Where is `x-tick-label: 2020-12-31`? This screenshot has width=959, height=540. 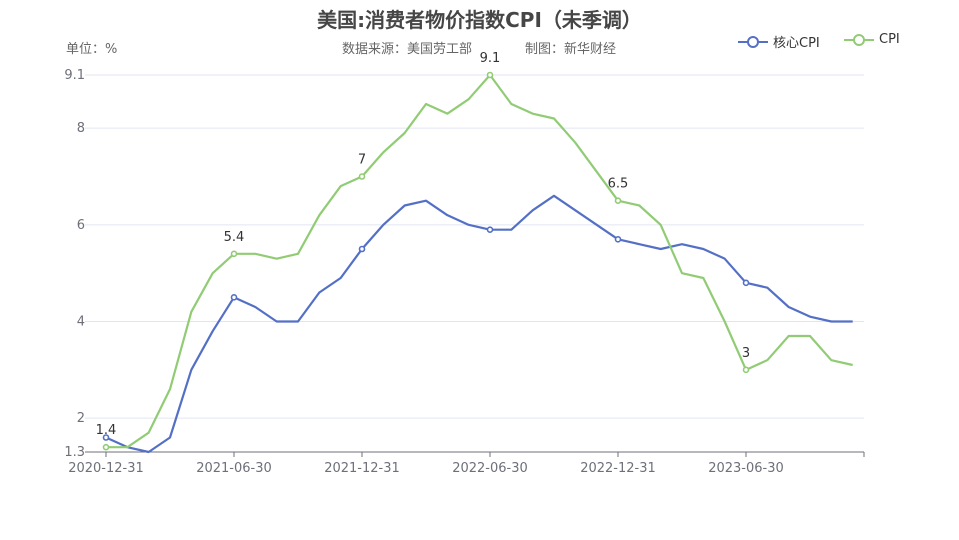 x-tick-label: 2020-12-31 is located at coordinates (106, 468).